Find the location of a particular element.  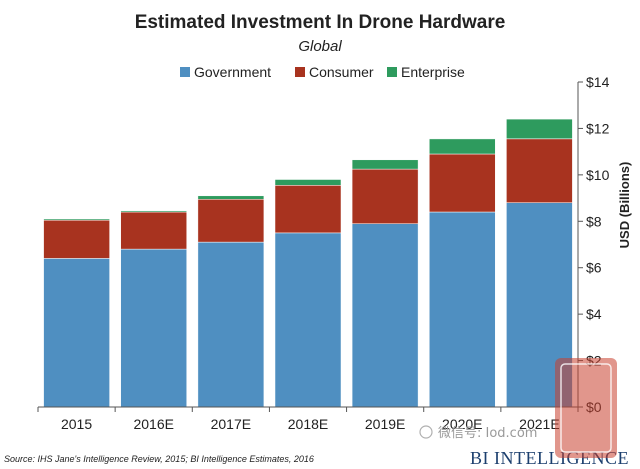

y-tick-label: $8 is located at coordinates (594, 221).